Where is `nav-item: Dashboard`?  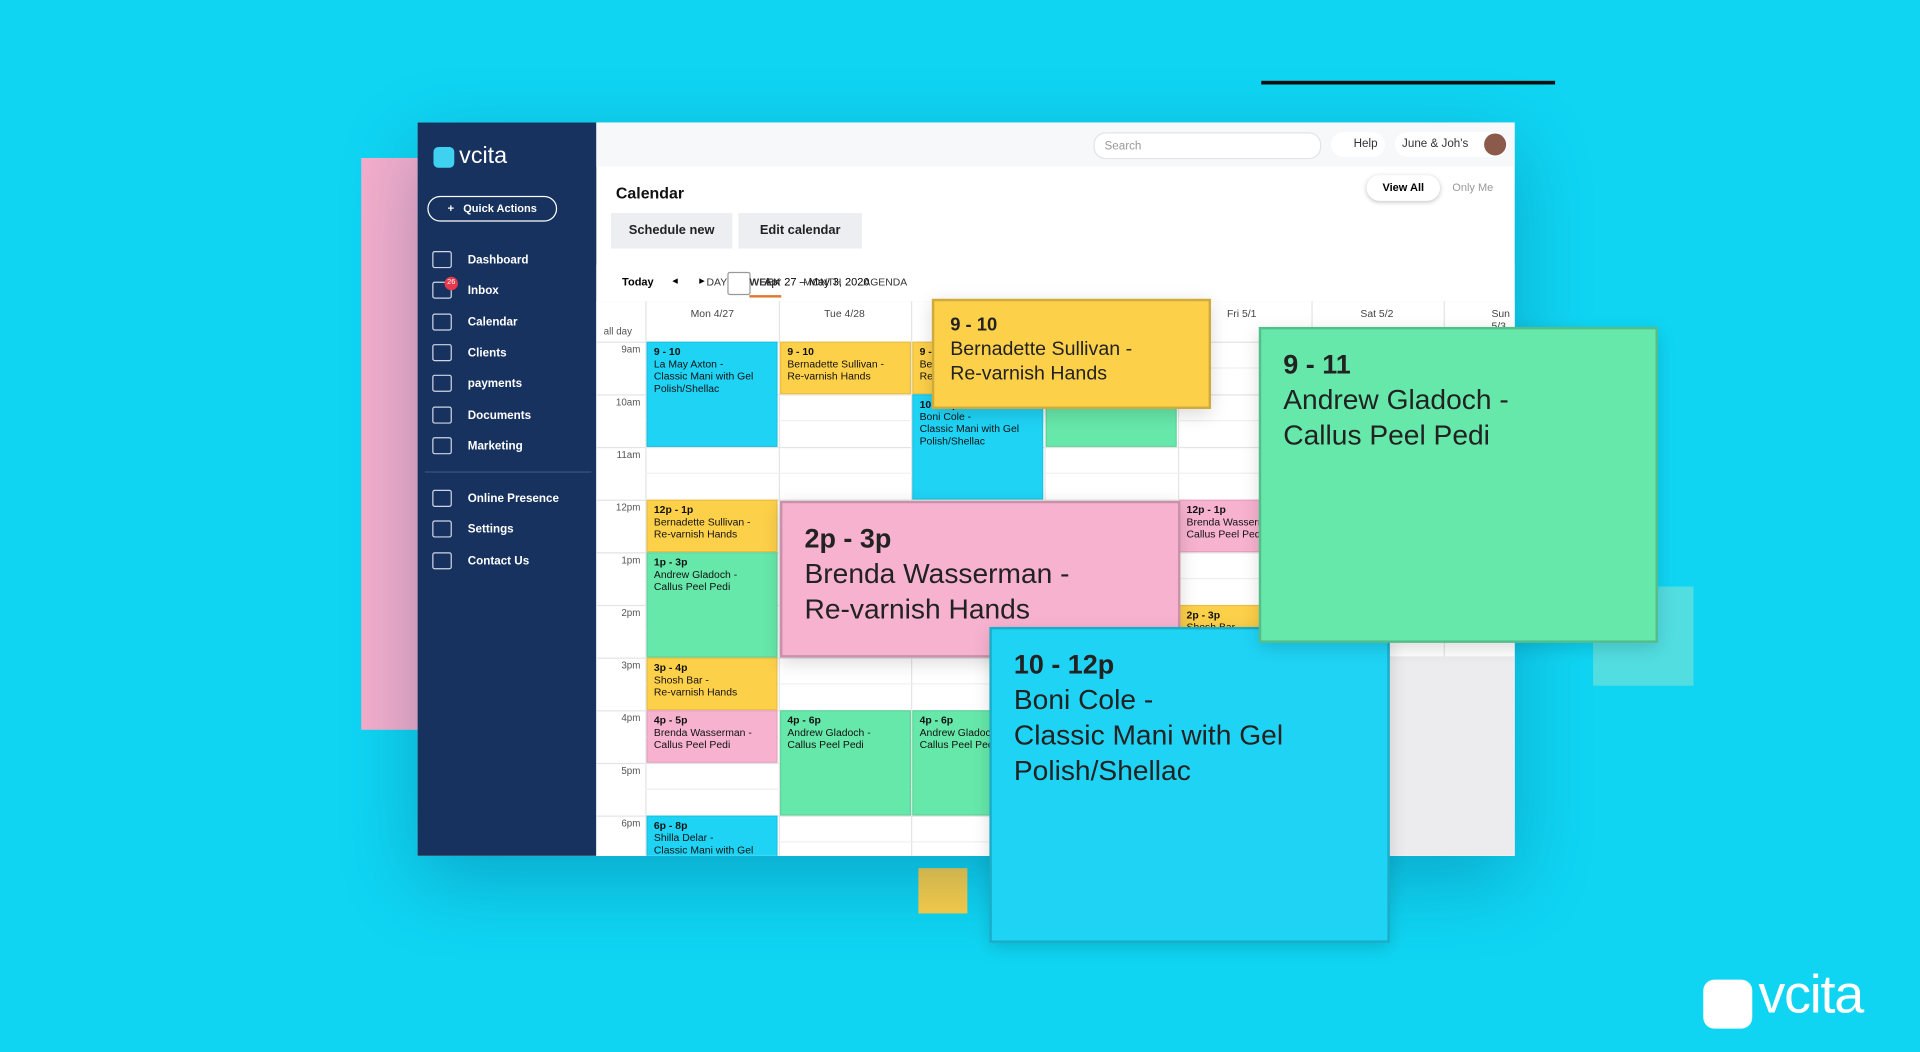
nav-item: Dashboard is located at coordinates (498, 260).